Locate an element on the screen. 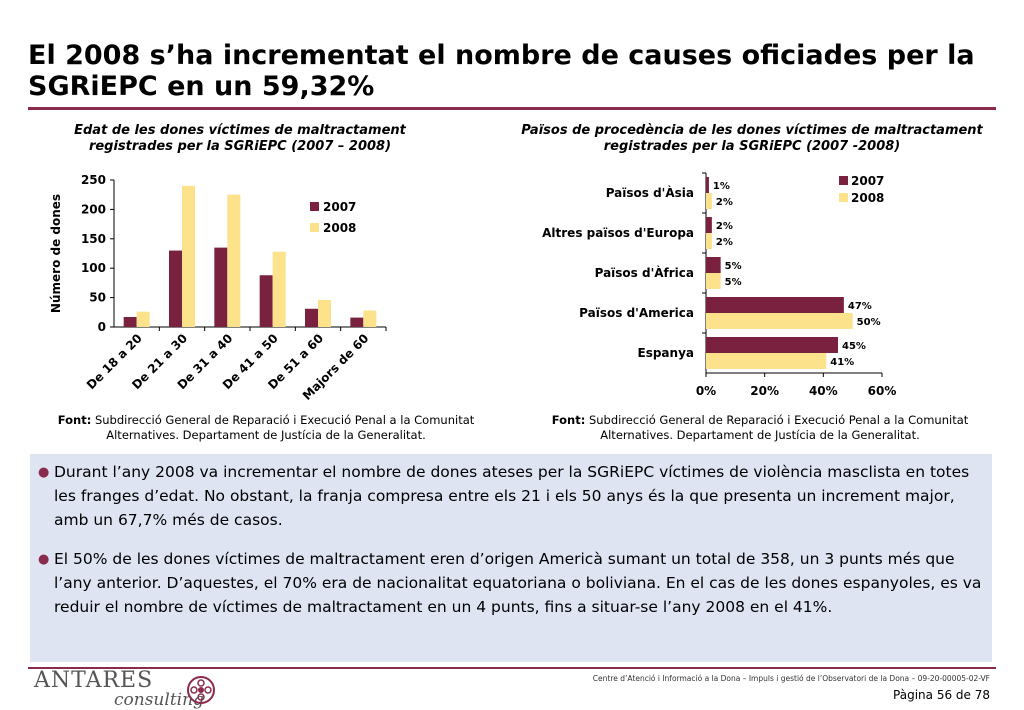  data-label: 1% is located at coordinates (721, 186).